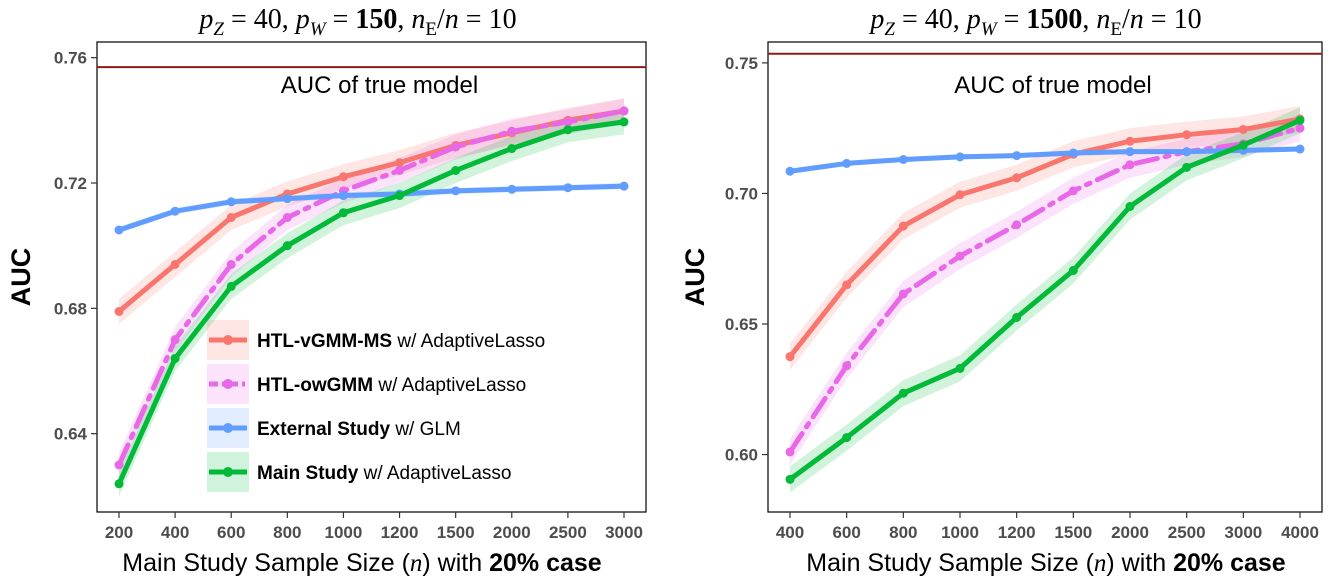  Describe the element at coordinates (568, 532) in the screenshot. I see `x-tick-label: 2500` at that location.